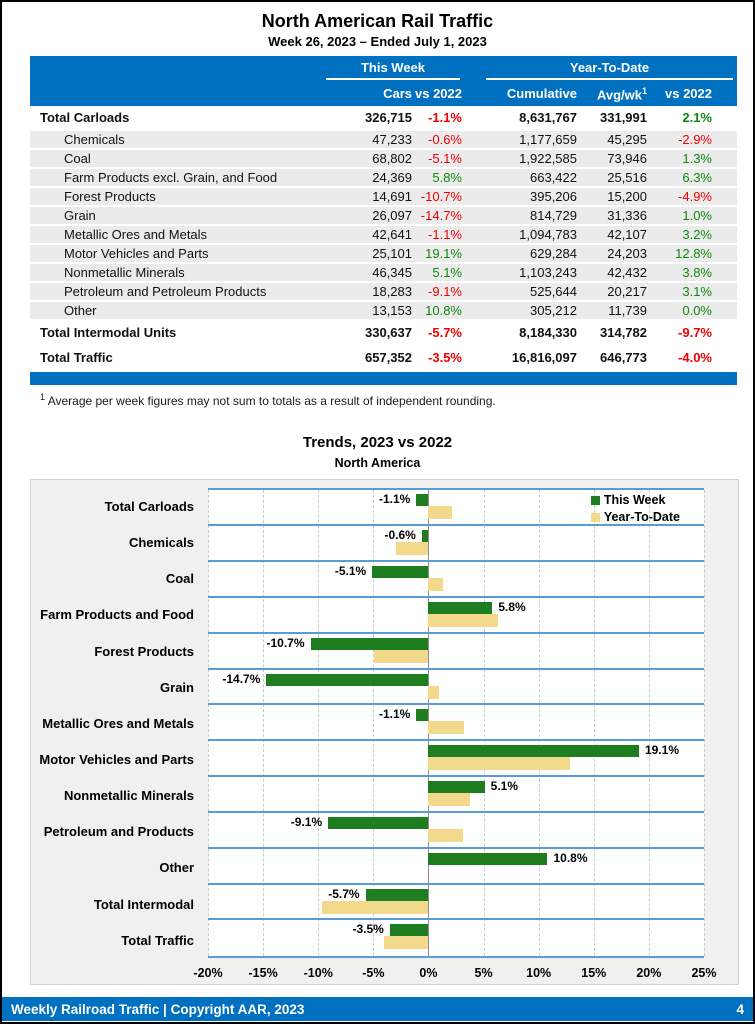 This screenshot has height=1024, width=755. Describe the element at coordinates (697, 235) in the screenshot. I see `cell-ytd-vs-2022: 3.2%` at that location.